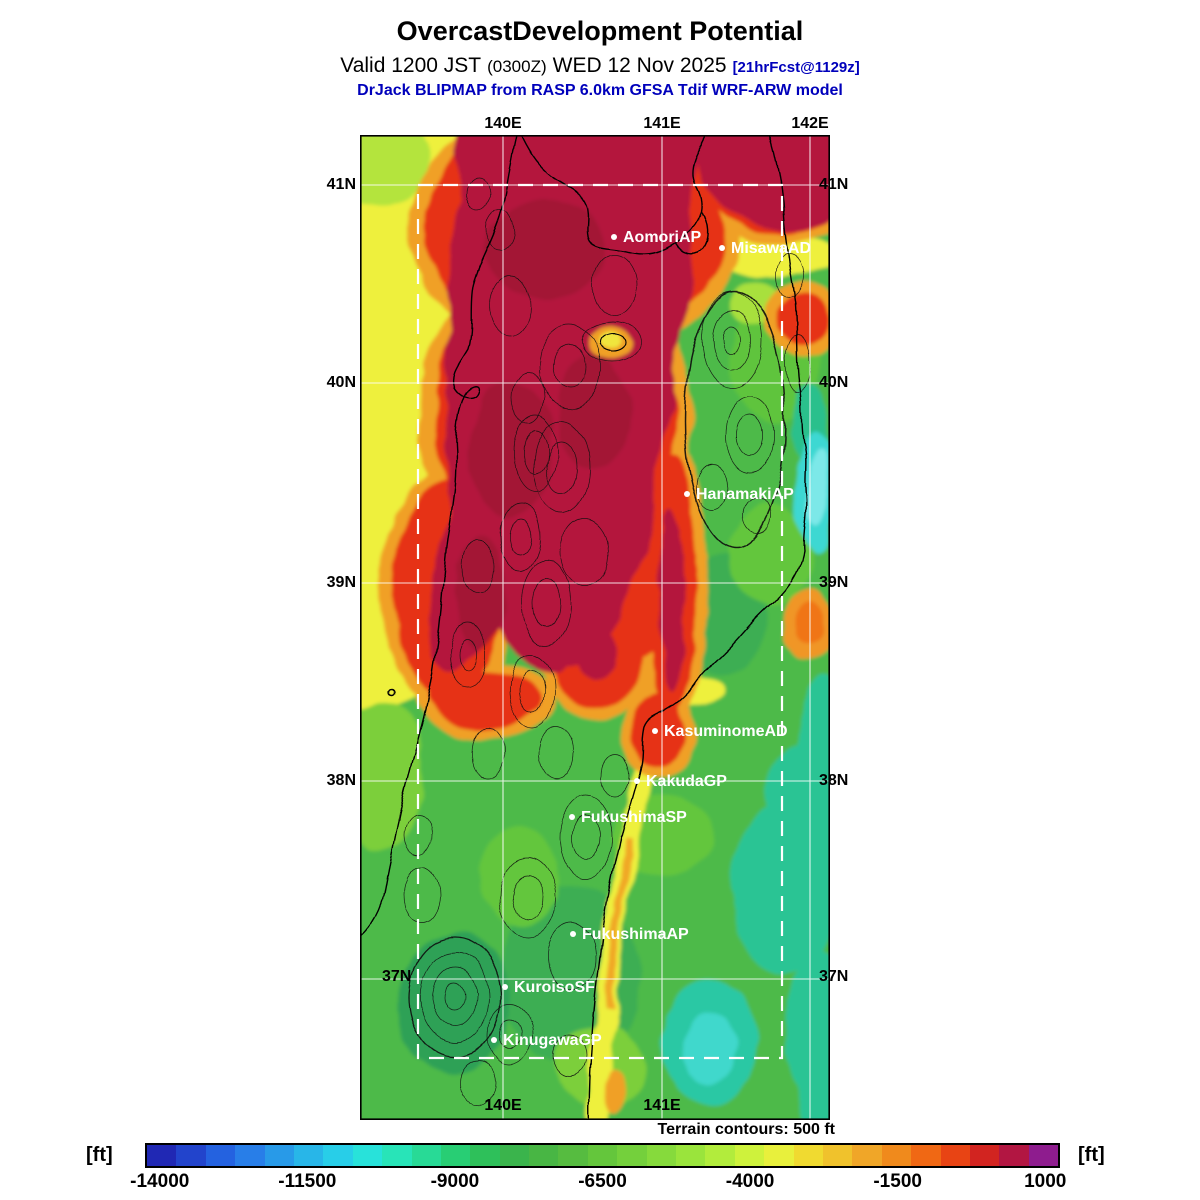  What do you see at coordinates (726, 731) in the screenshot?
I see `station-label: KasuminomeAD` at bounding box center [726, 731].